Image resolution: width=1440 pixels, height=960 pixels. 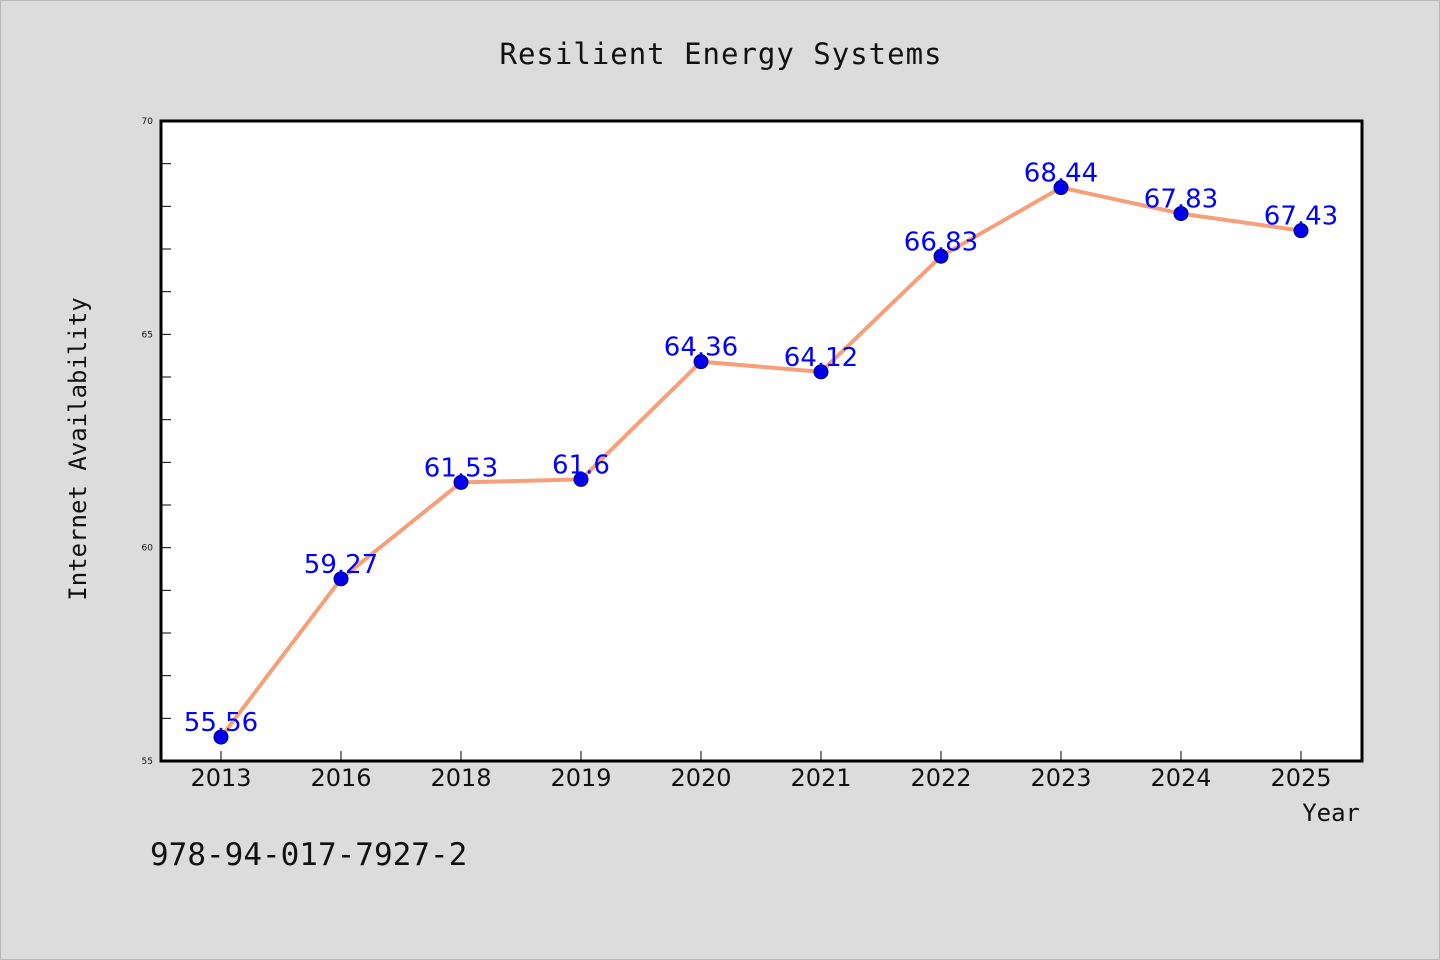 I want to click on y-axis-ticks: 55 60 65 70, so click(x=156, y=442).